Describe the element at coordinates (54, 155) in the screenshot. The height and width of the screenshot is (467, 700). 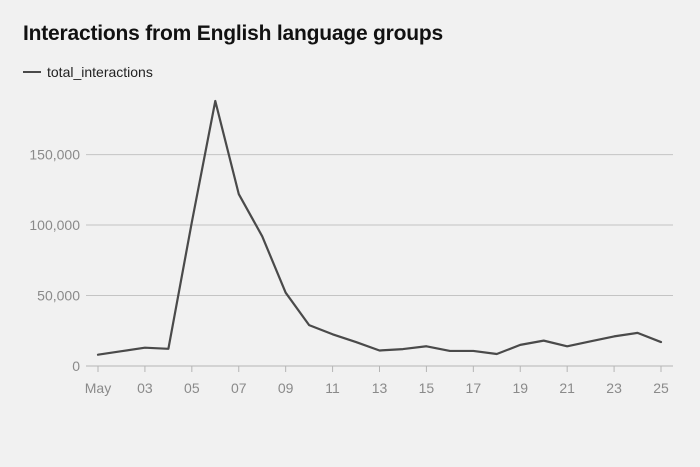
I see `y-tick-label: 150,000` at that location.